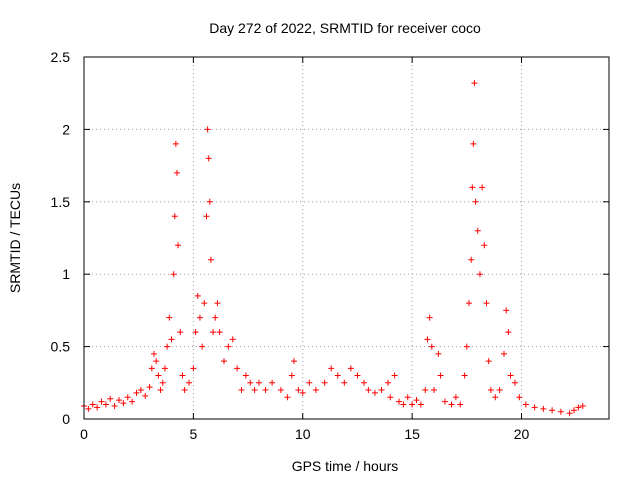 The width and height of the screenshot is (640, 480). What do you see at coordinates (66, 419) in the screenshot?
I see `y-tick-label: 0` at bounding box center [66, 419].